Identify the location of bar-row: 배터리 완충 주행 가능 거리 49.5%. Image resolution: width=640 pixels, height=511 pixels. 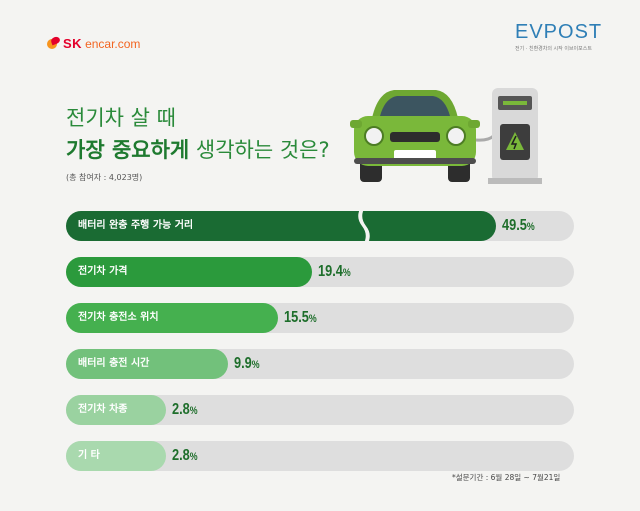
(320, 226).